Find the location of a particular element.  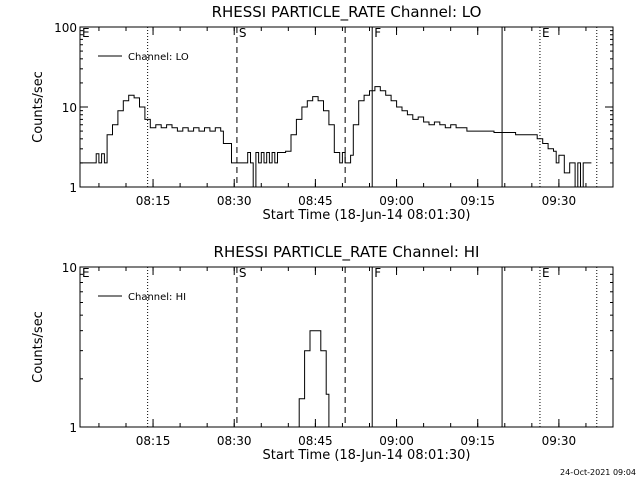

legend-entry: Channel: HI is located at coordinates (157, 297).